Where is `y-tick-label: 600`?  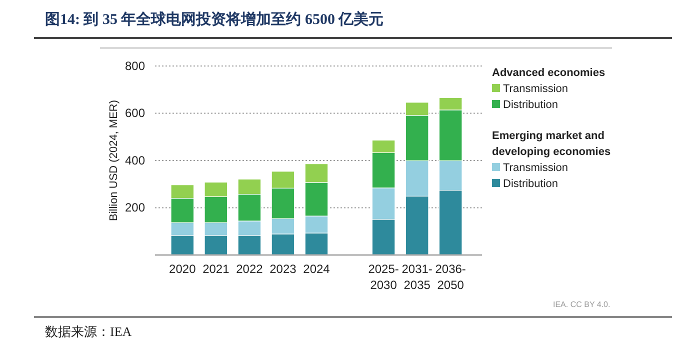
y-tick-label: 600 is located at coordinates (135, 113).